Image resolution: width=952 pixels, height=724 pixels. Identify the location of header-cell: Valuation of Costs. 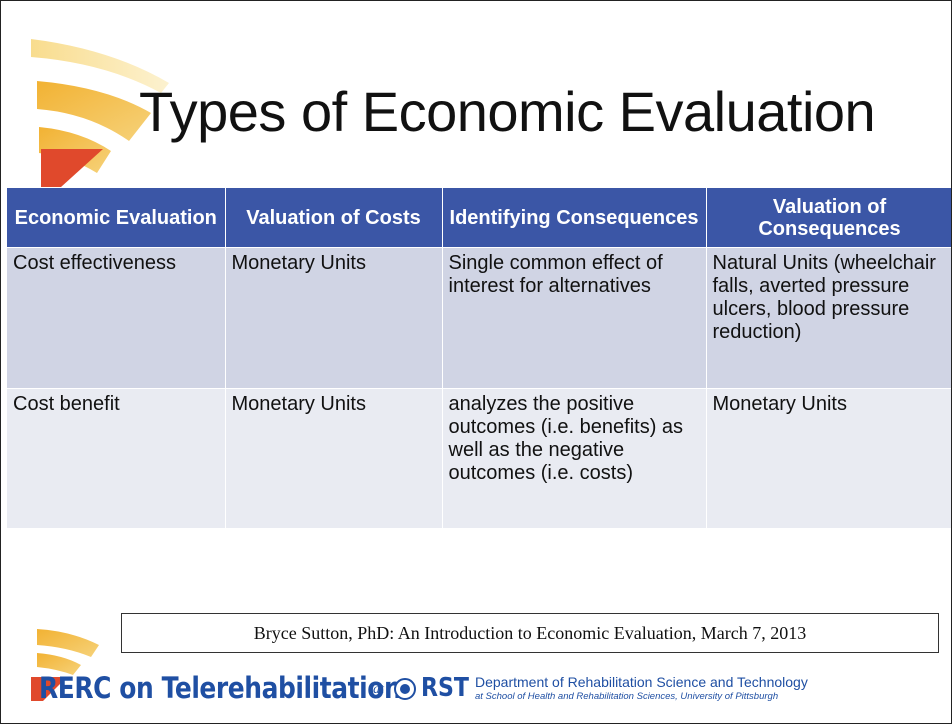
(334, 218).